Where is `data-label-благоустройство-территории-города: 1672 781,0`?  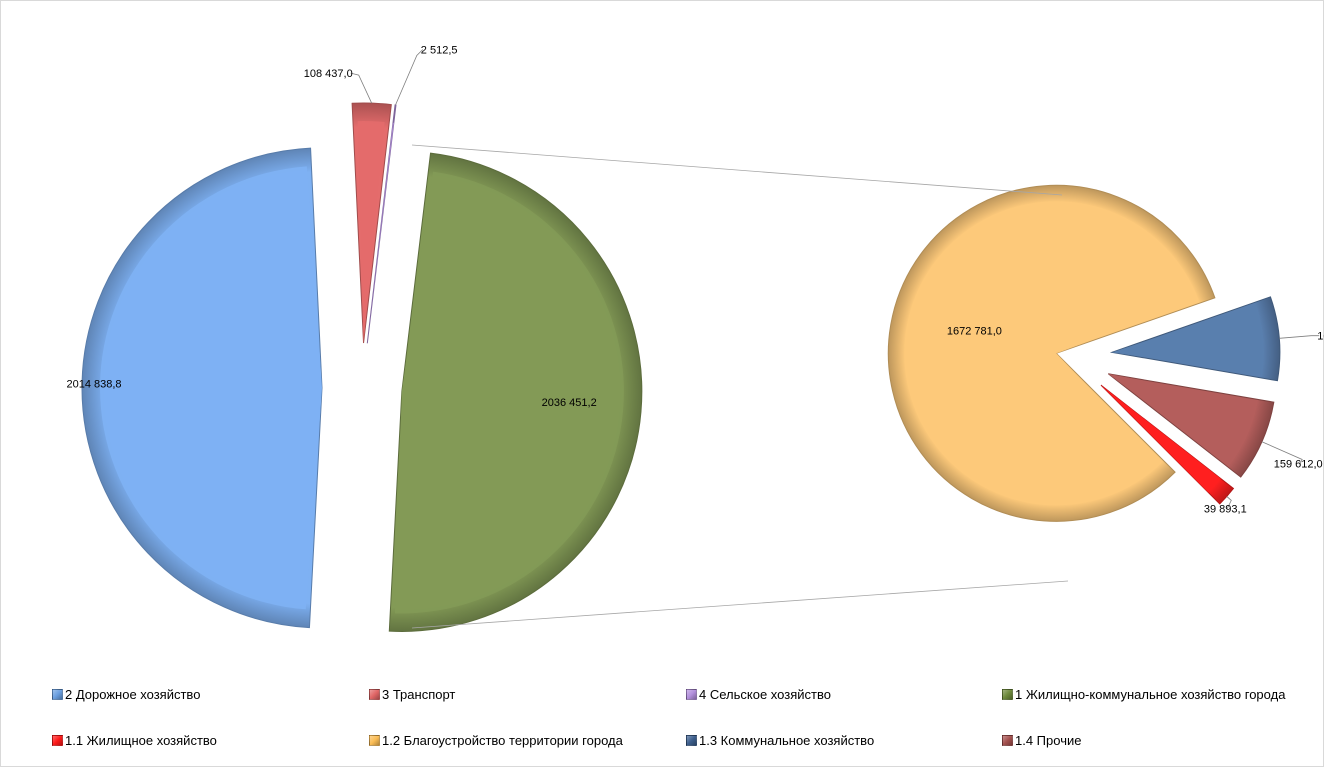
data-label-благоустройство-территории-города: 1672 781,0 is located at coordinates (974, 332).